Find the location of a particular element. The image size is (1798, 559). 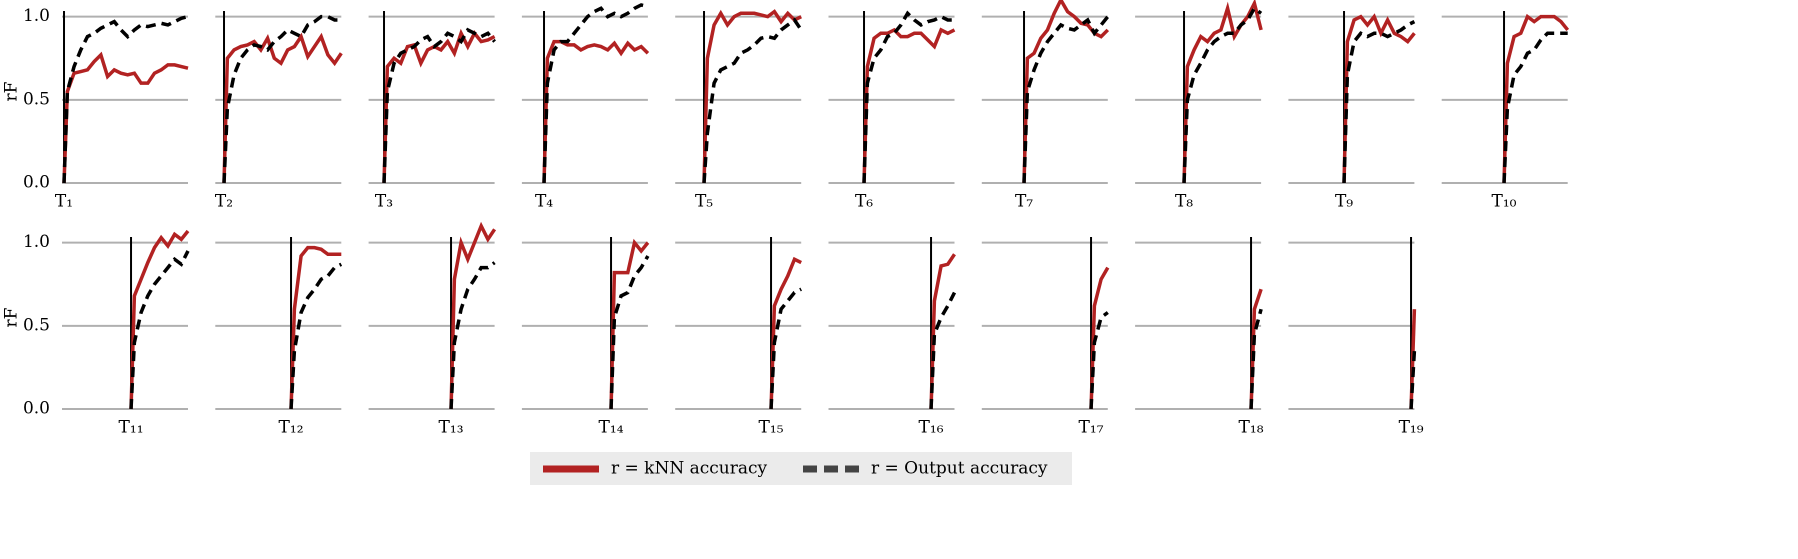

legend-box is located at coordinates (801, 468).